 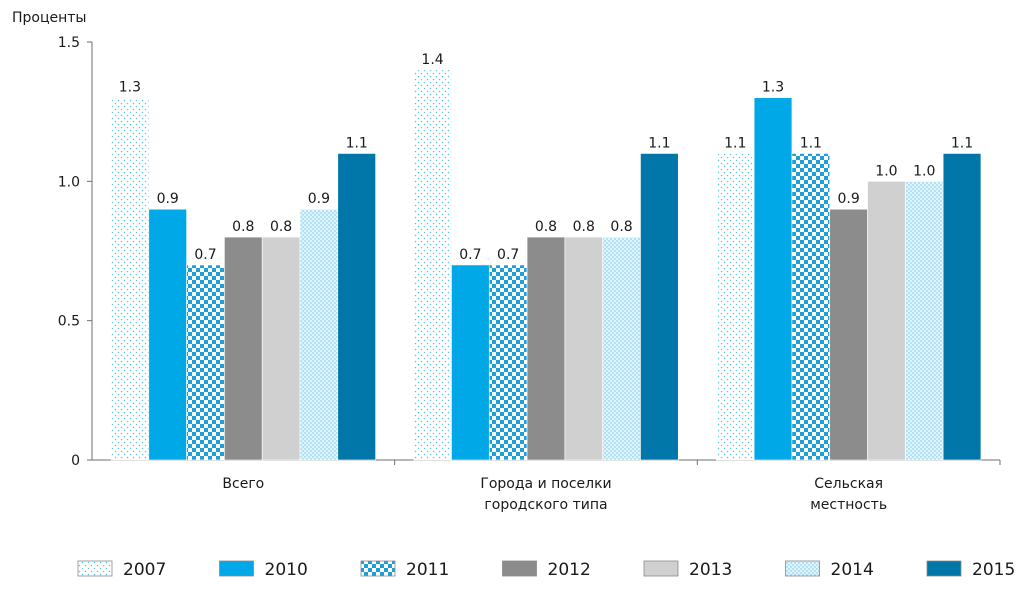 What do you see at coordinates (49, 18) in the screenshot?
I see `y-axis-title: Проценты` at bounding box center [49, 18].